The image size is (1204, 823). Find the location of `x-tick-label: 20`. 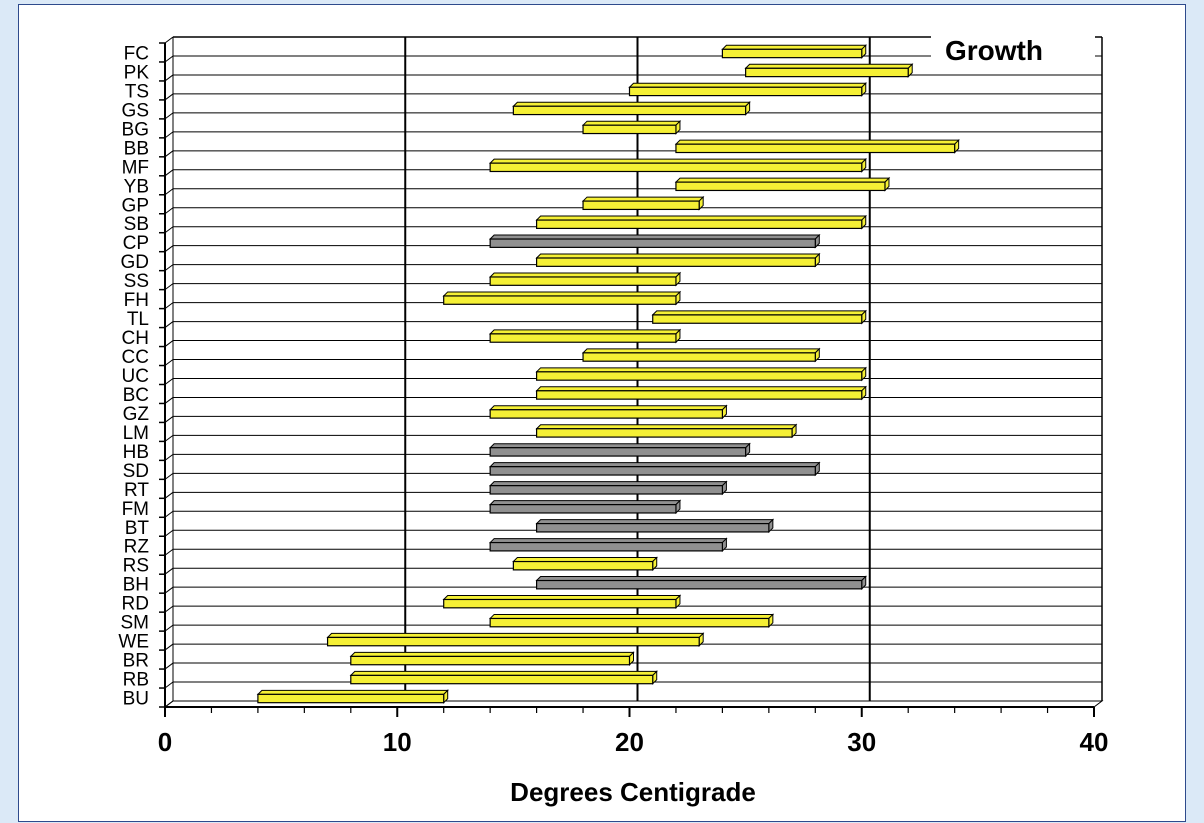

x-tick-label: 20 is located at coordinates (629, 742).